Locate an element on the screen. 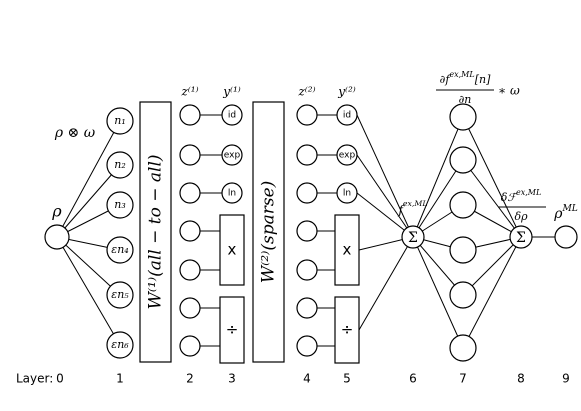 The image size is (581, 411). layer-number: 8 is located at coordinates (521, 379).